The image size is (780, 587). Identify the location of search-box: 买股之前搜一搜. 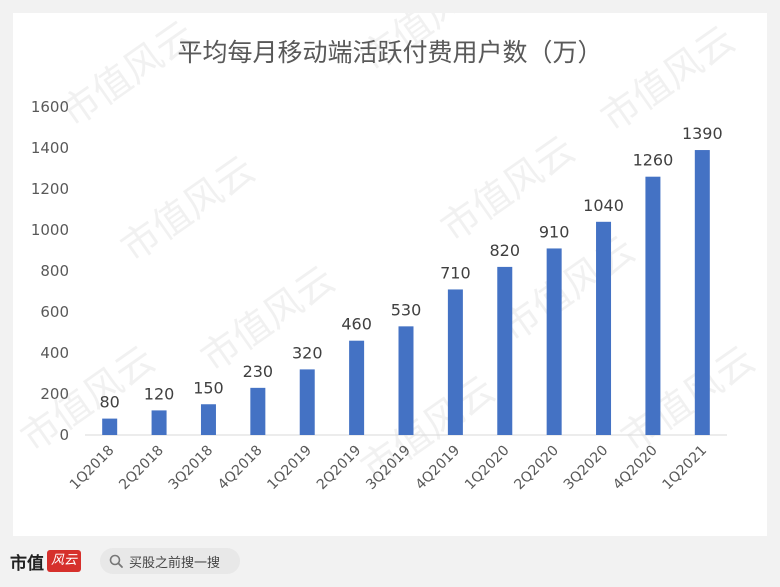
(170, 561).